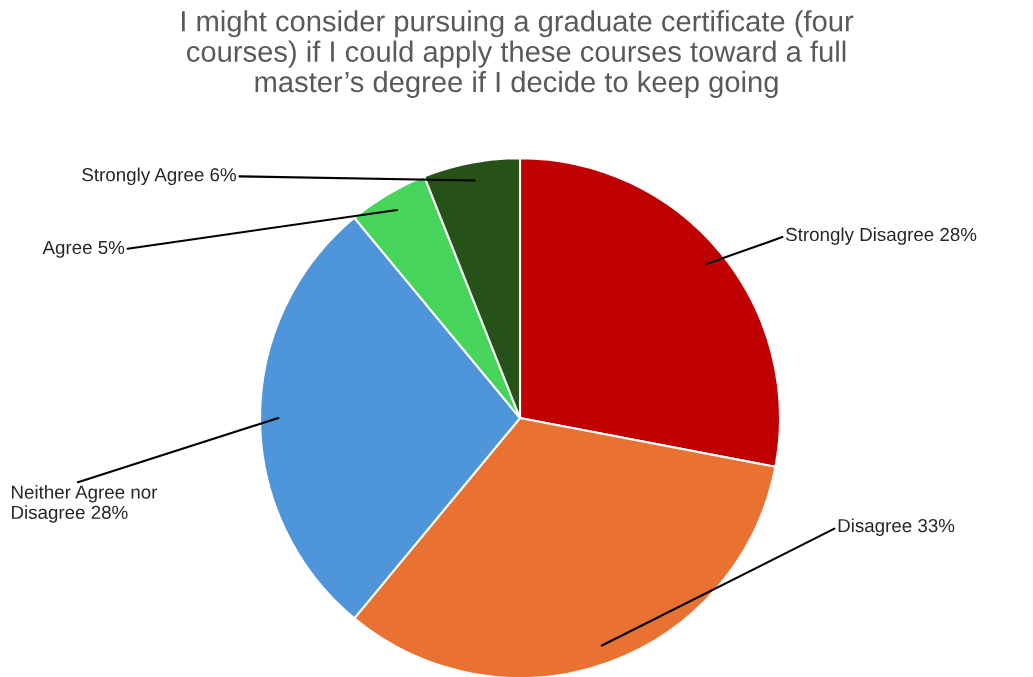 This screenshot has width=1033, height=677. I want to click on slice-label: Disagree 33%, so click(896, 527).